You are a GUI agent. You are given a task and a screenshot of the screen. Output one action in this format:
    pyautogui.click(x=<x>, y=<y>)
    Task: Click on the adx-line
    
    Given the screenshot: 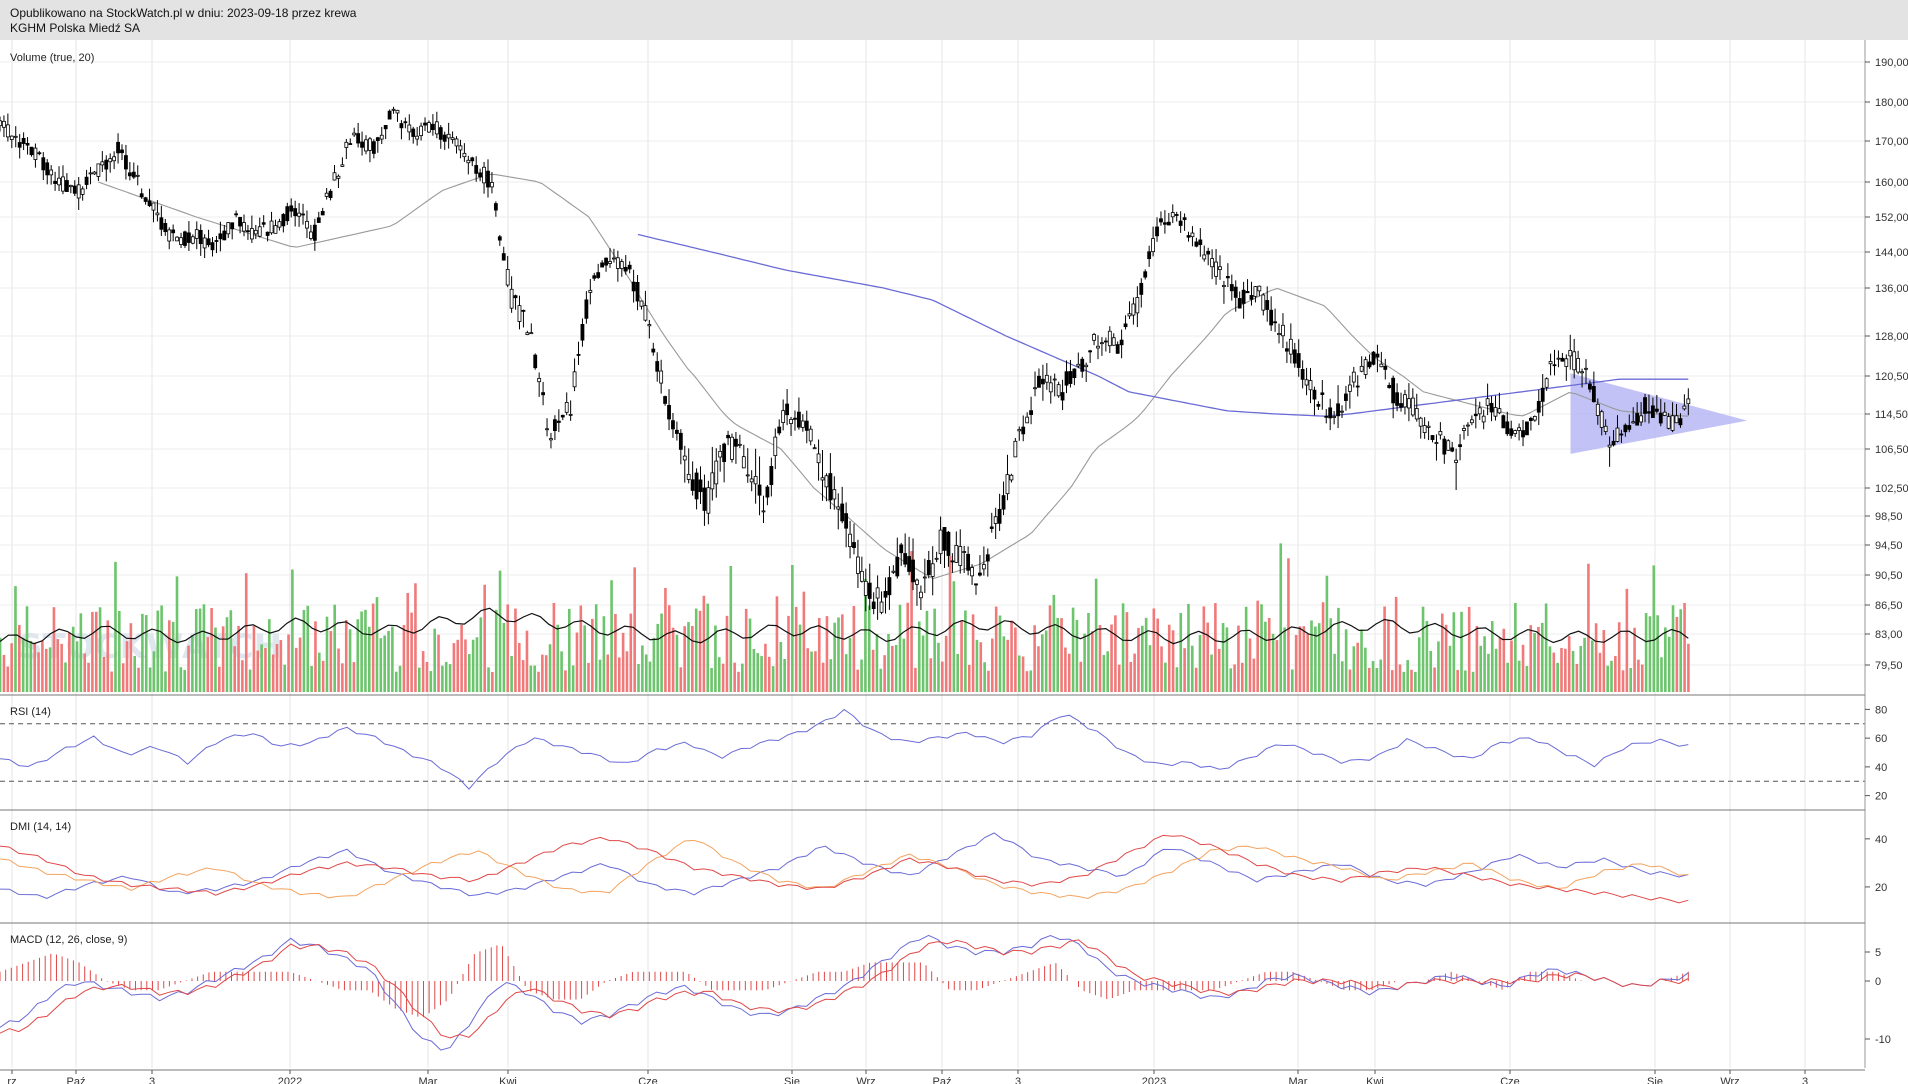 What is the action you would take?
    pyautogui.click(x=844, y=869)
    